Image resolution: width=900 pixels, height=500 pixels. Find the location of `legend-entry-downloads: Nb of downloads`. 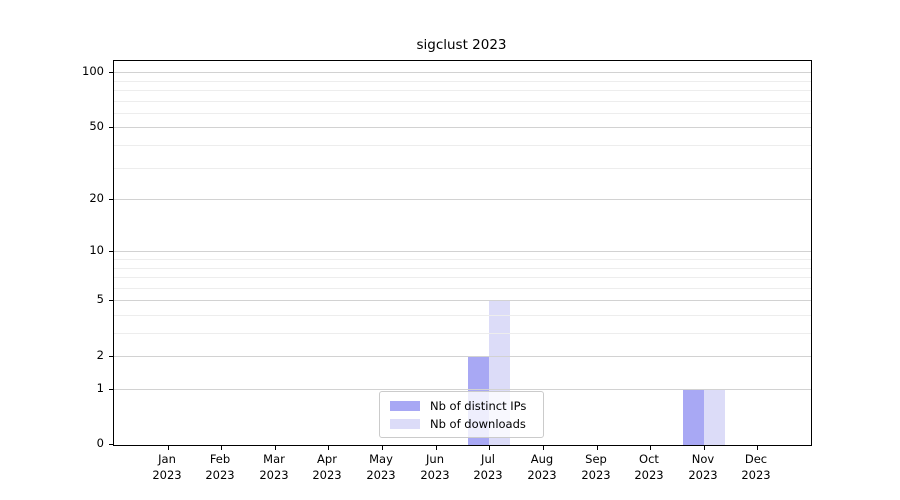

legend-entry-downloads: Nb of downloads is located at coordinates (466, 424).